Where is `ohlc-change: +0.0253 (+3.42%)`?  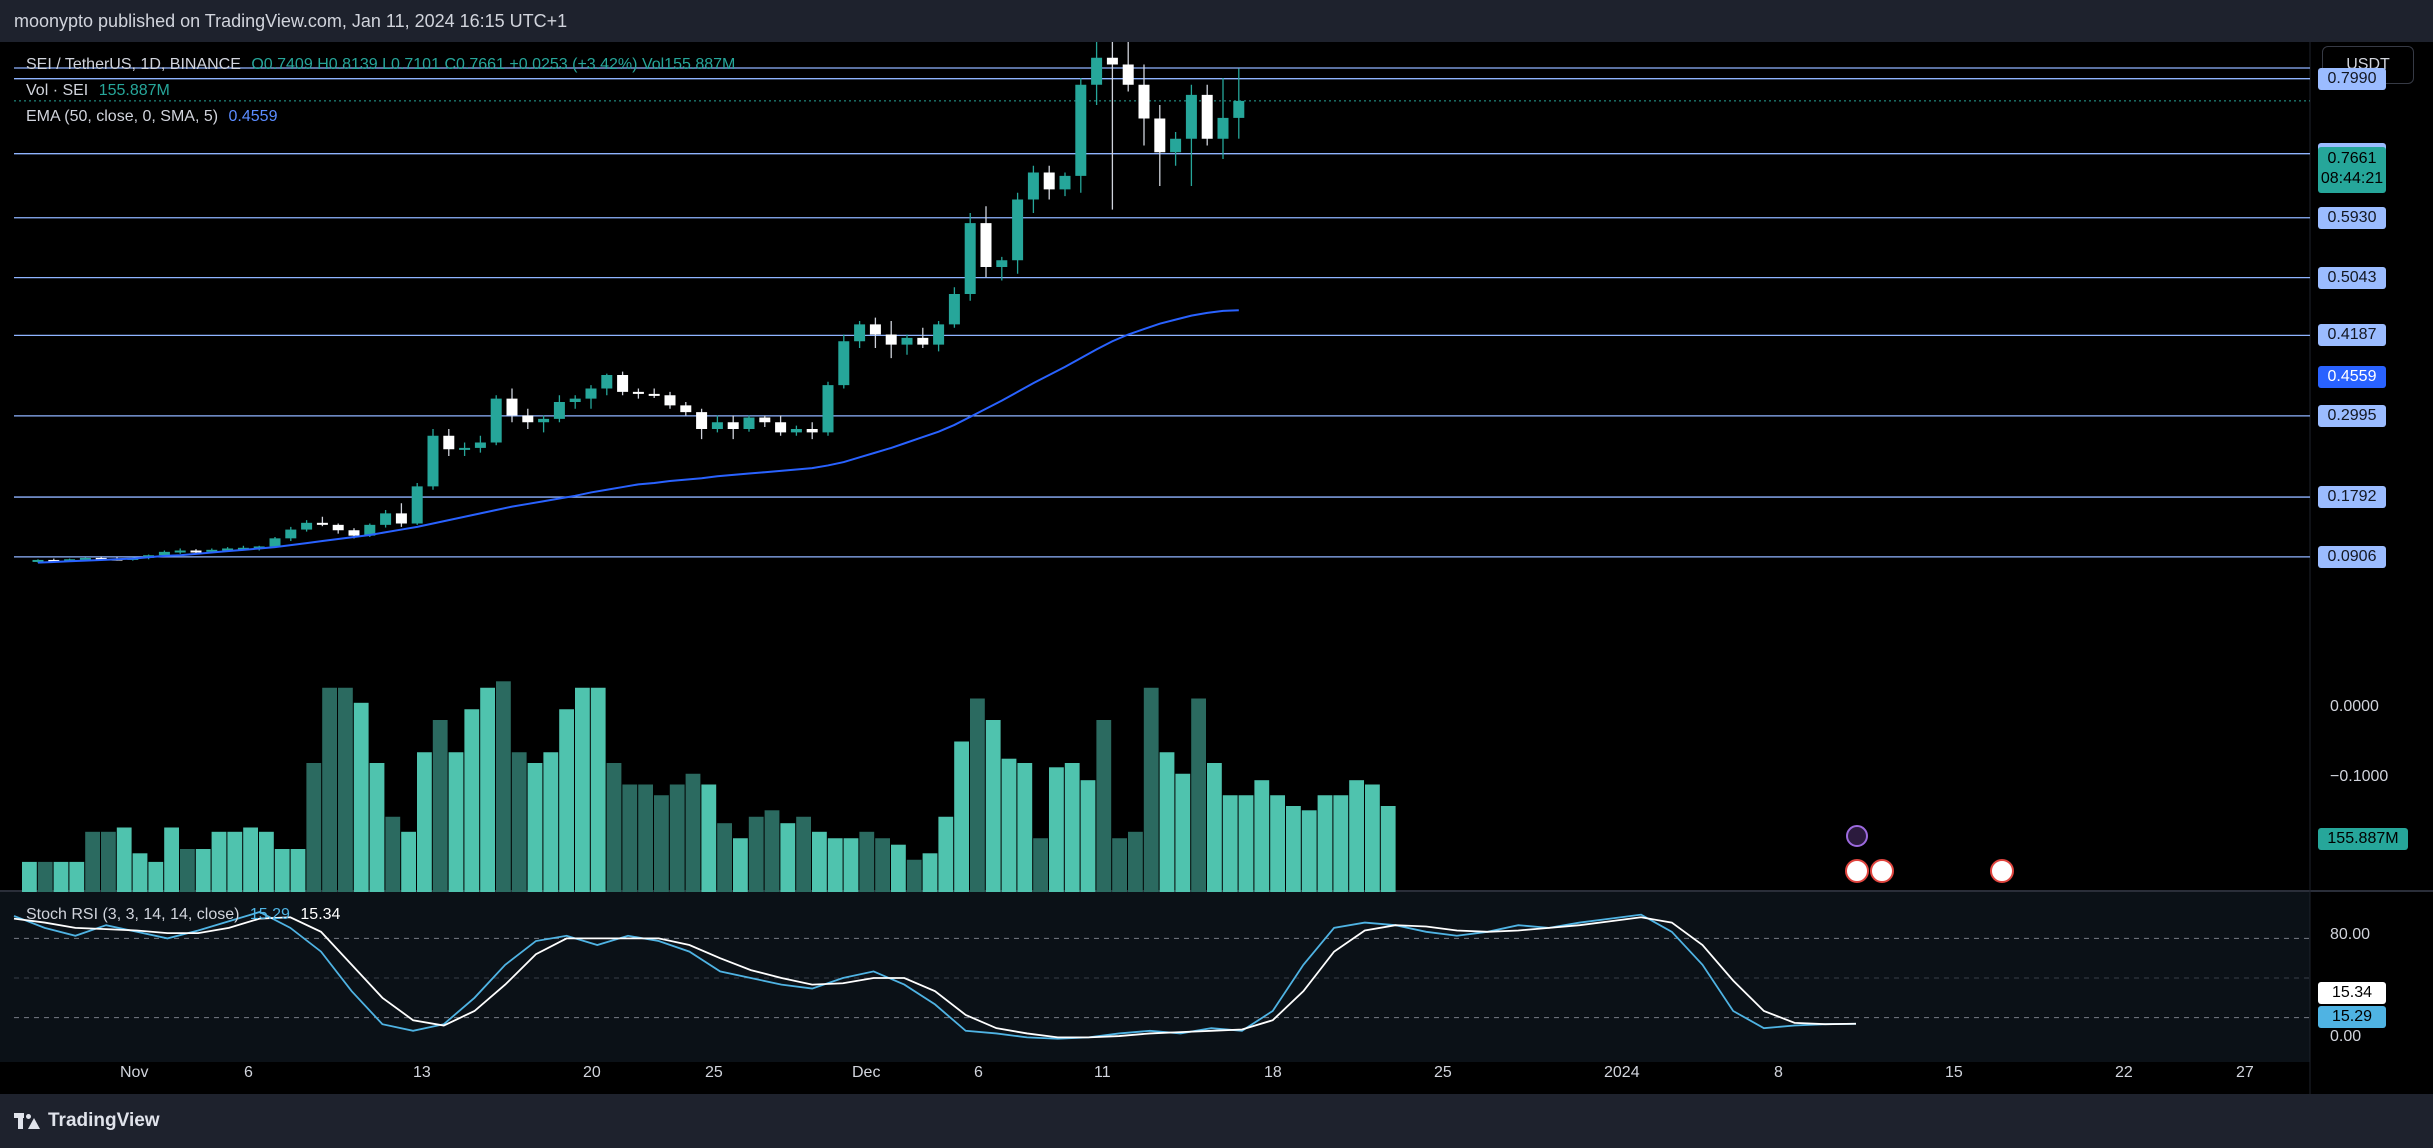
ohlc-change: +0.0253 (+3.42%) is located at coordinates (573, 64).